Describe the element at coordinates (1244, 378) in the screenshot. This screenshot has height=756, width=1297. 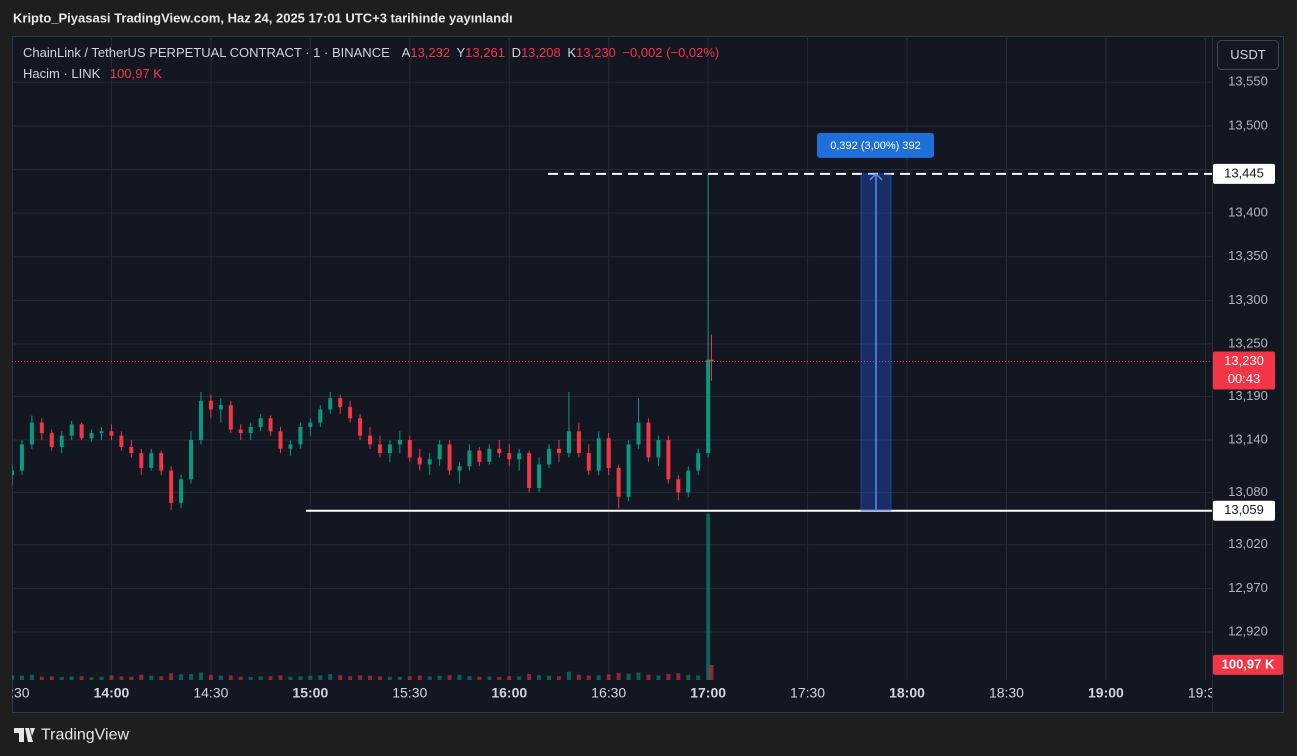
I see `countdown: 00:43` at that location.